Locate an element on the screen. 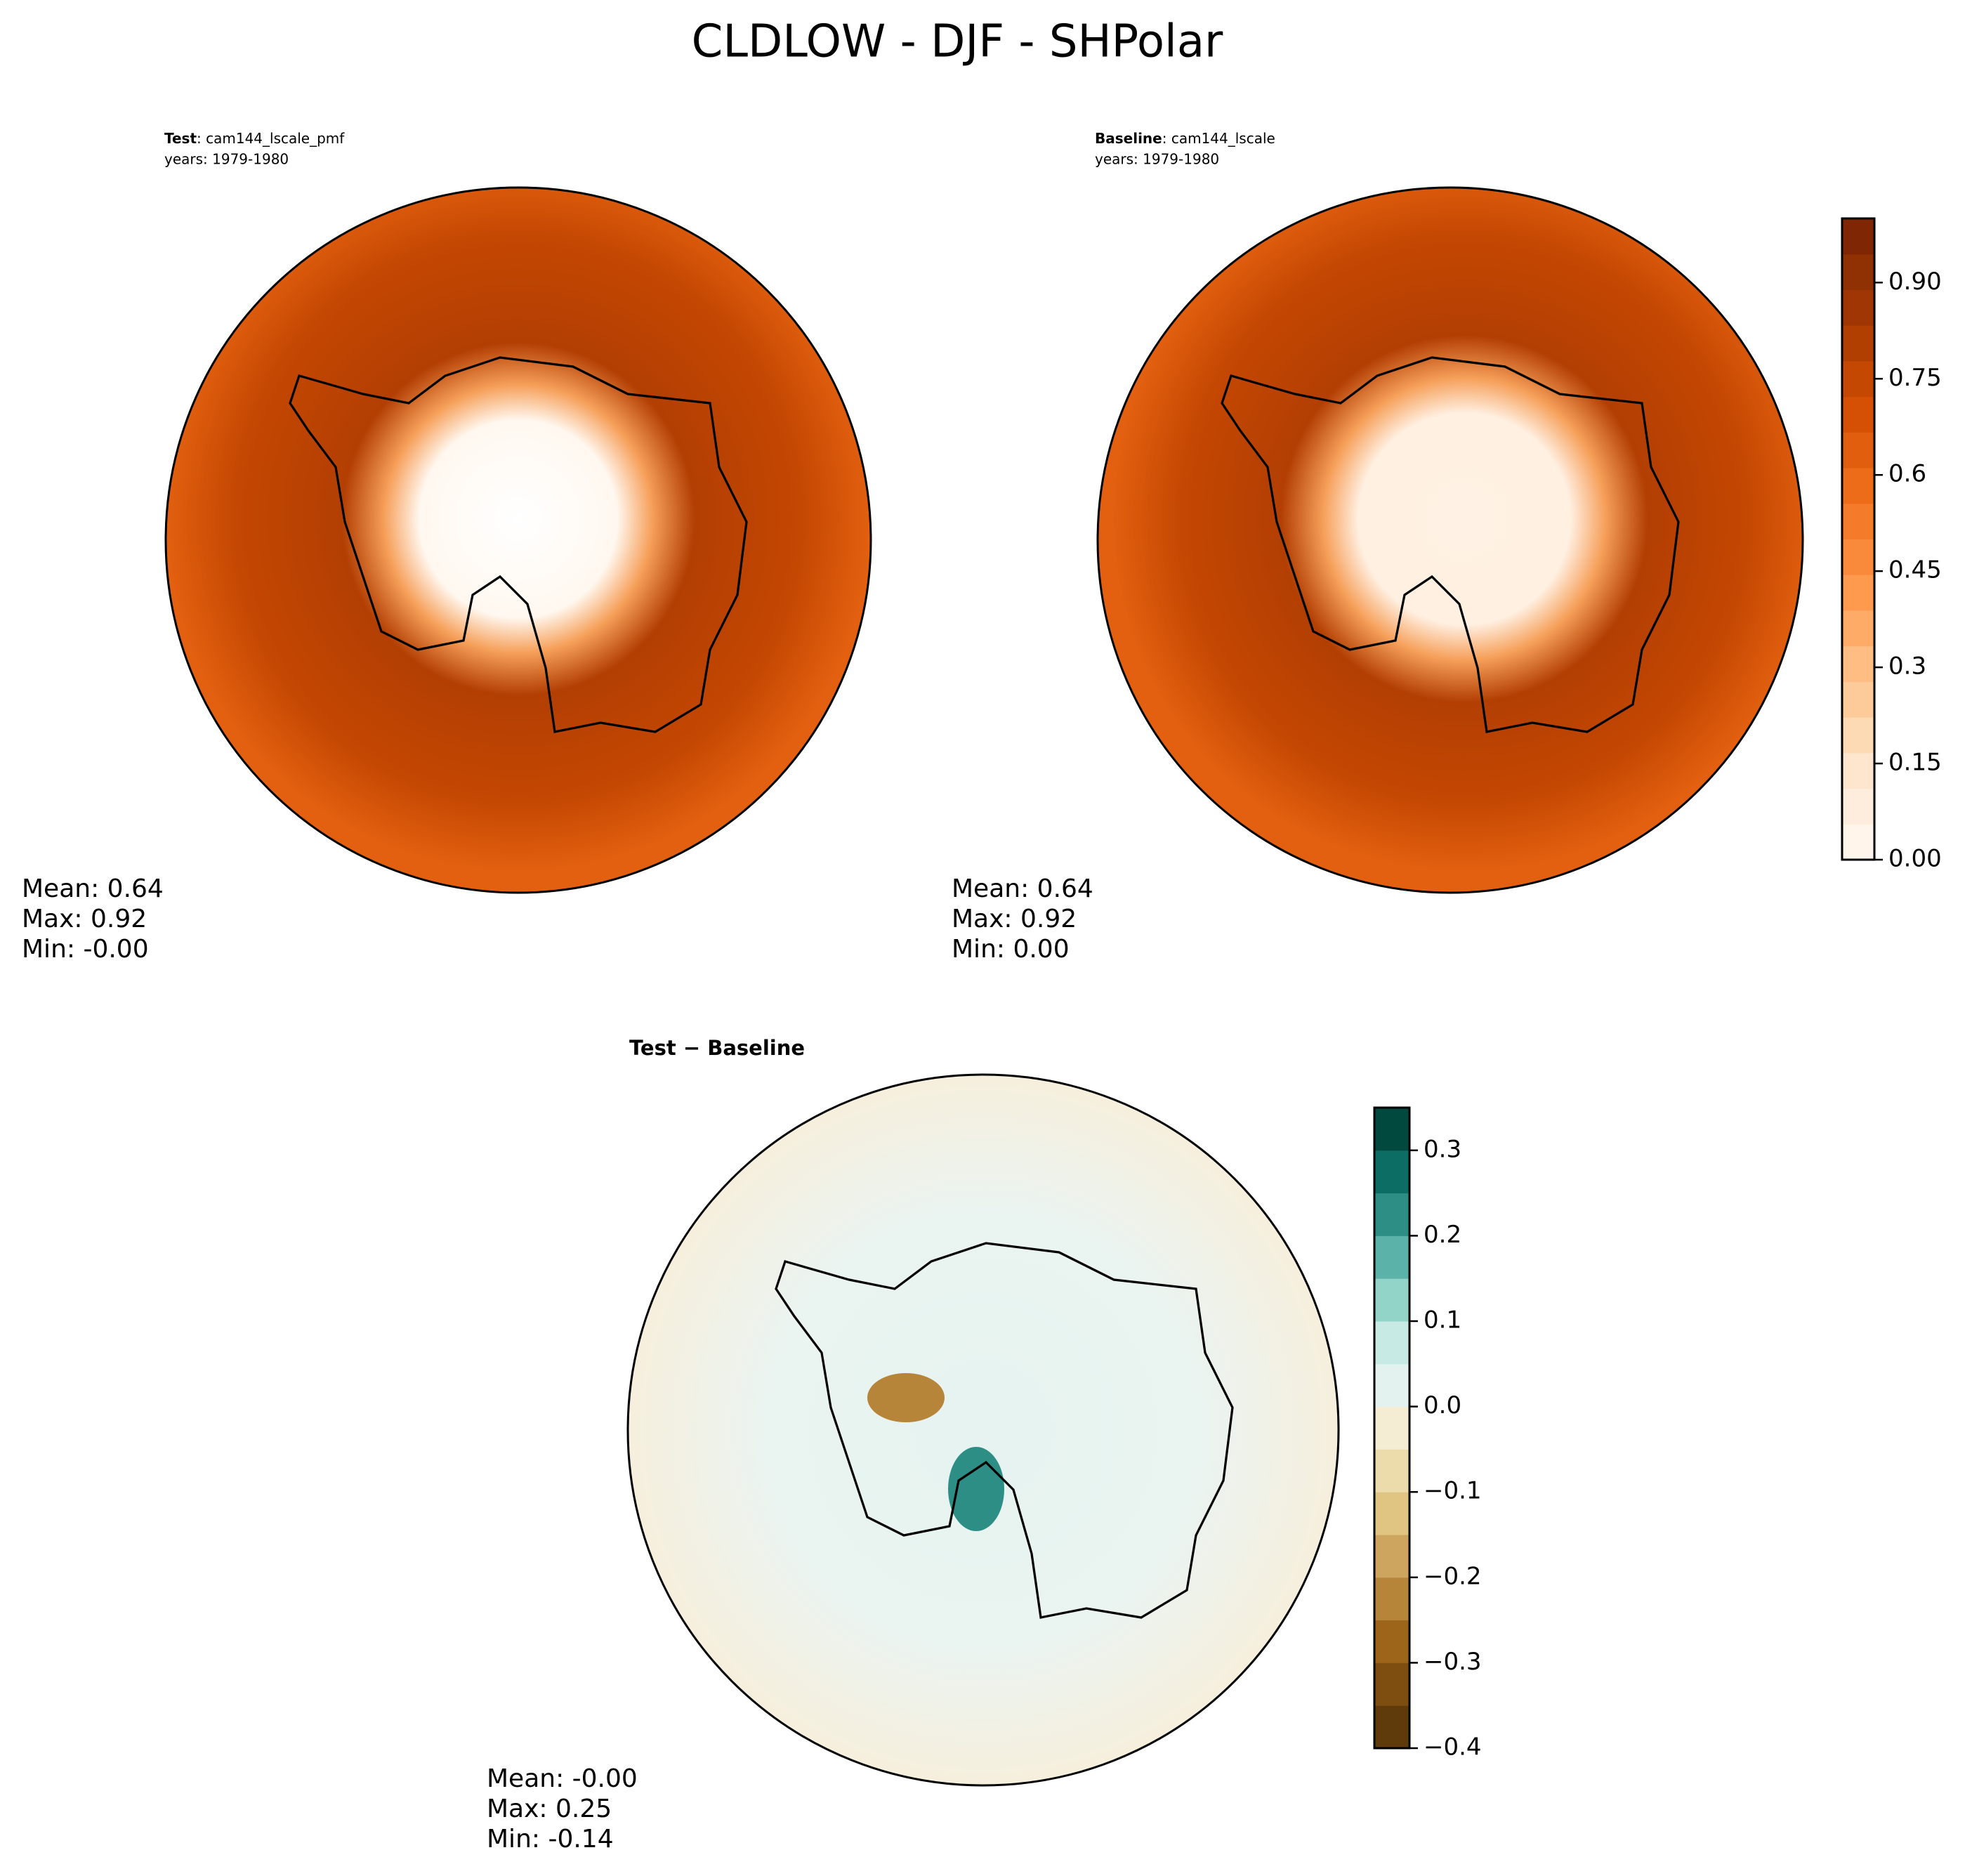 The image size is (1972, 1876). tick-label: 0.1 is located at coordinates (1442, 1320).